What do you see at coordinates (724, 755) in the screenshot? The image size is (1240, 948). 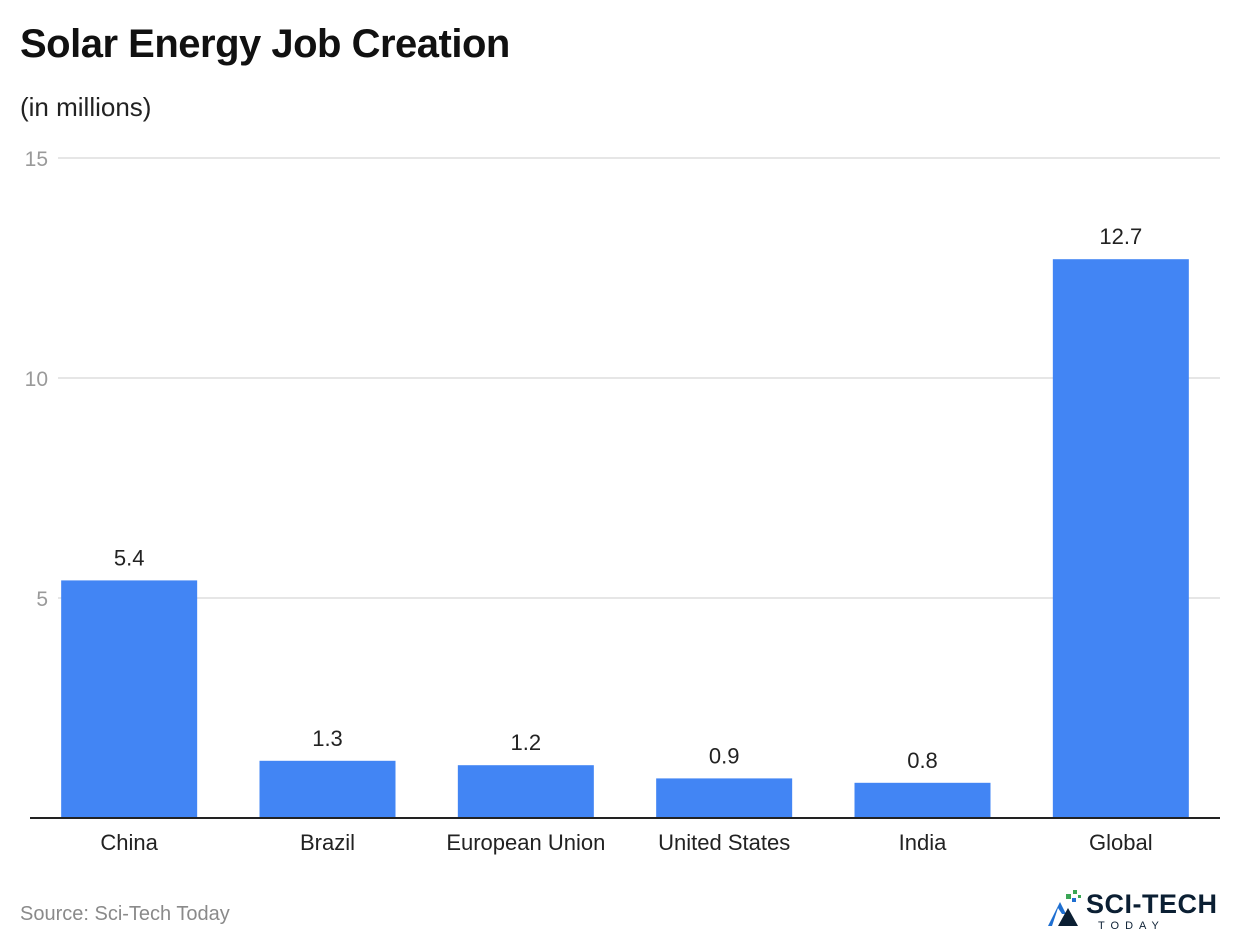 I see `data-label: 0.9` at bounding box center [724, 755].